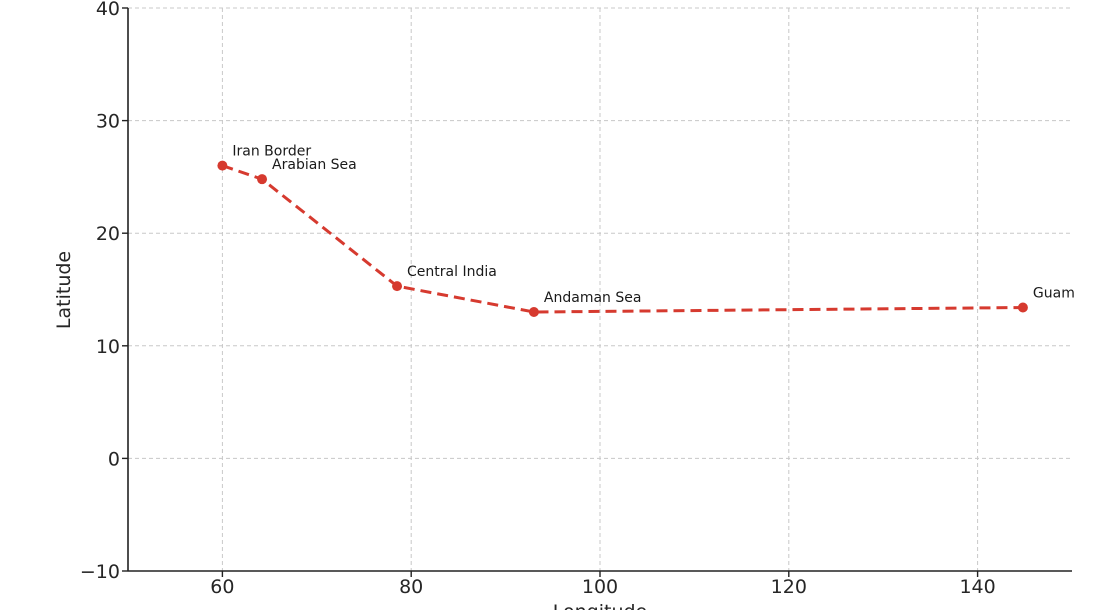 The height and width of the screenshot is (610, 1104). Describe the element at coordinates (789, 587) in the screenshot. I see `x-tick-label: 120` at that location.